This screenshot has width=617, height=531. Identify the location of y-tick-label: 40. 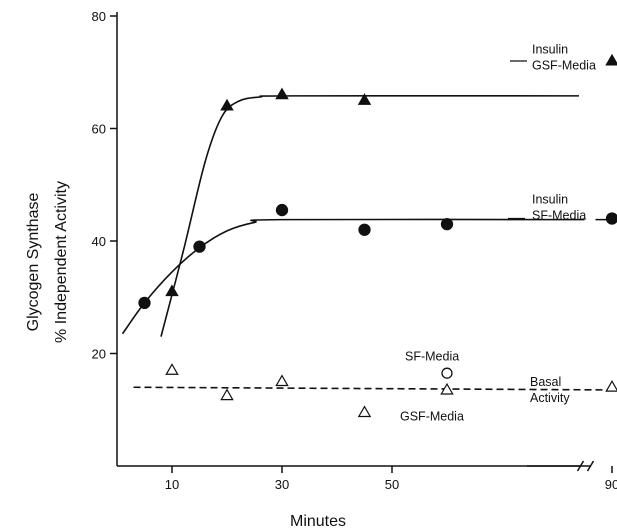
(99, 241).